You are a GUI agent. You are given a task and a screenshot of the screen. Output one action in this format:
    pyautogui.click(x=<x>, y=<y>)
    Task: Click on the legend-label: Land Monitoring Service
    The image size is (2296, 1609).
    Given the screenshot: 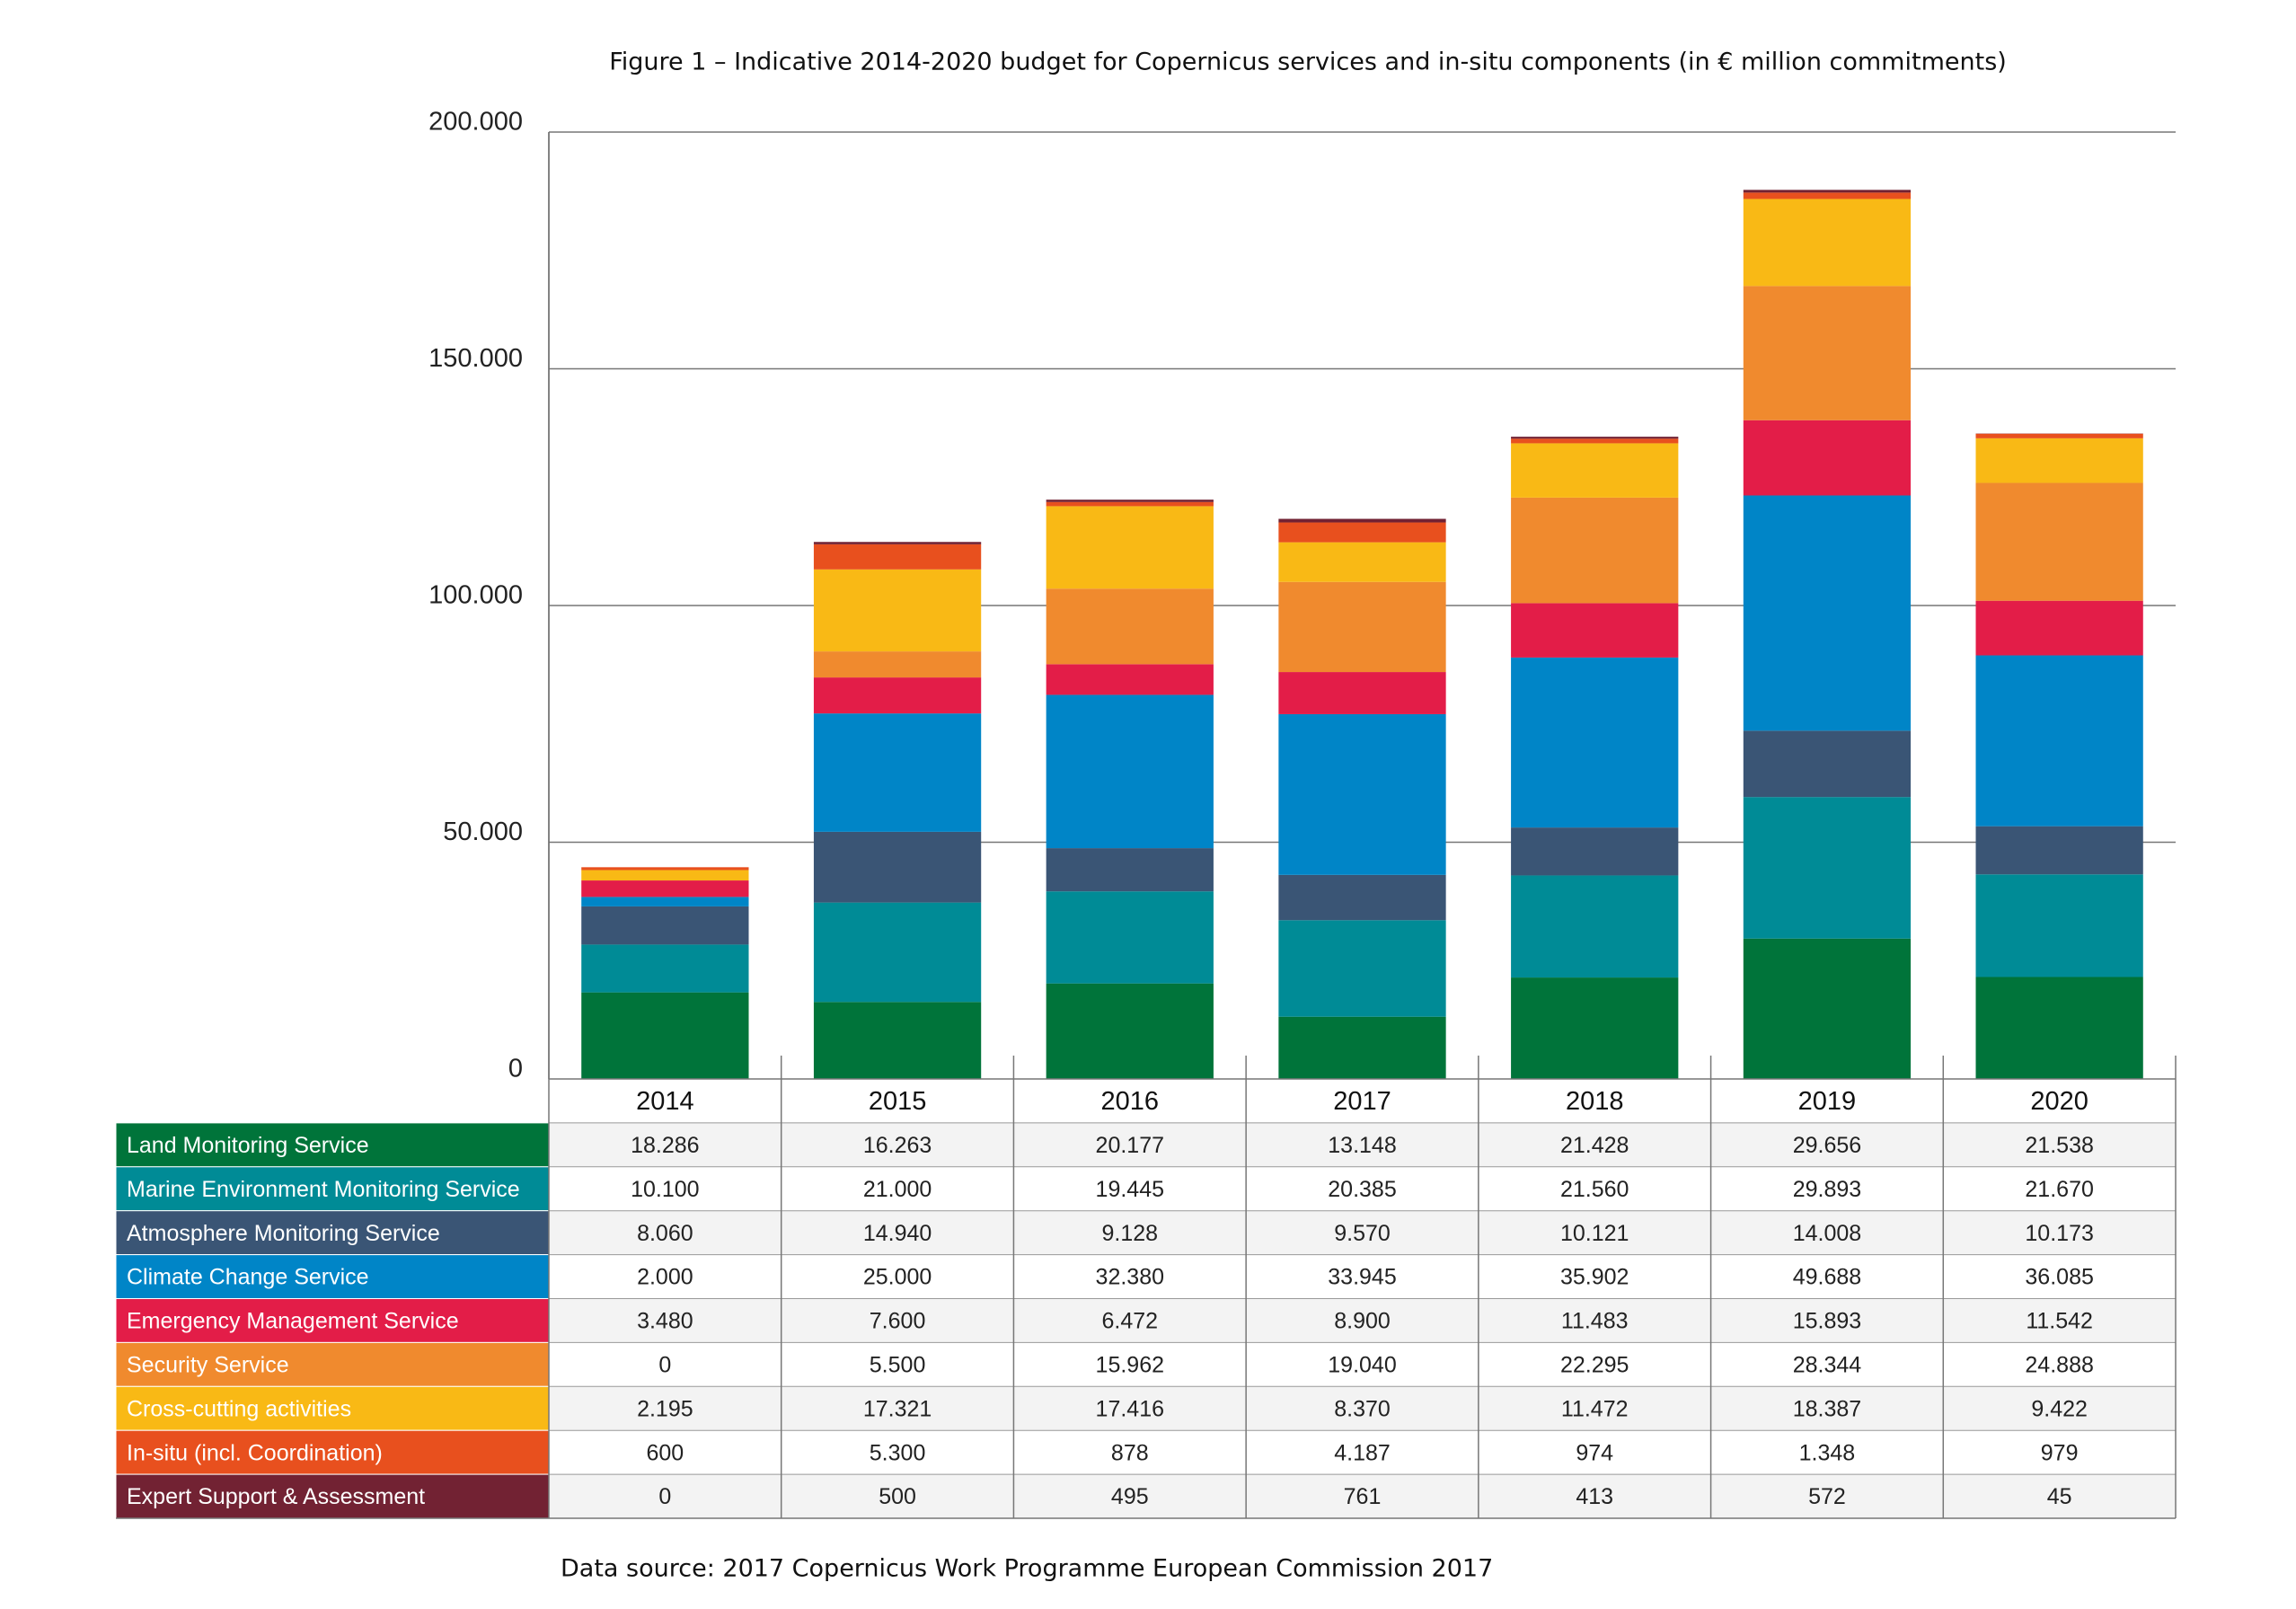 What is the action you would take?
    pyautogui.click(x=248, y=1145)
    